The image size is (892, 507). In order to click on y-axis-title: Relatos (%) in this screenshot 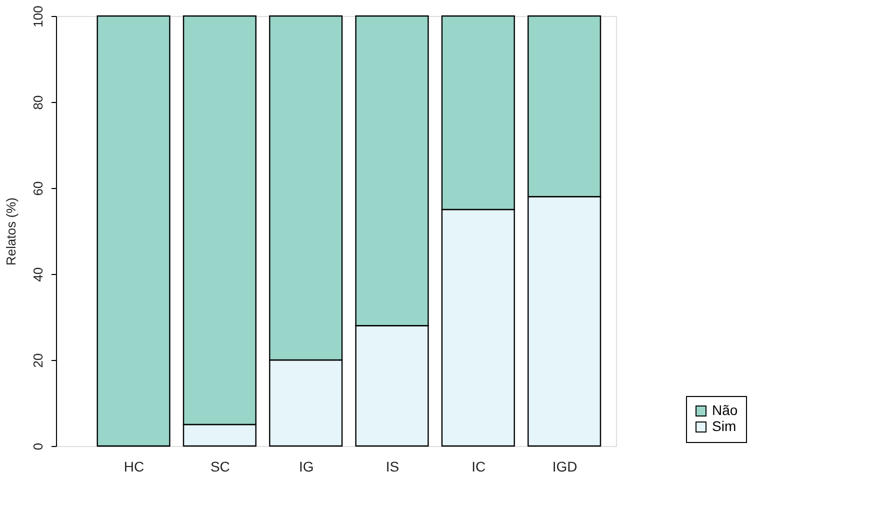, I will do `click(11, 232)`.